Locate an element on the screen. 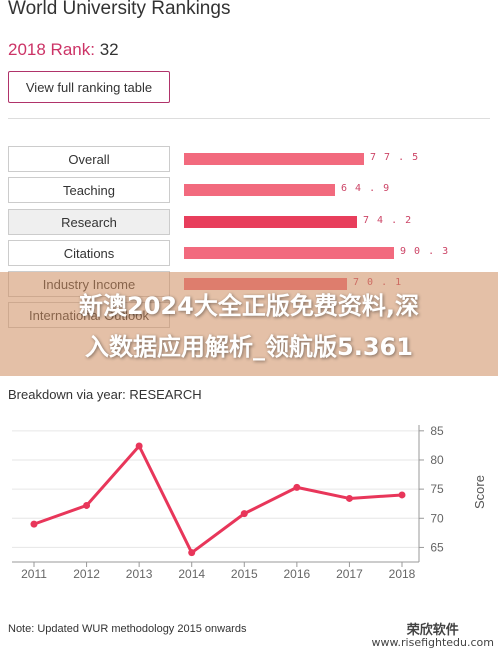 The width and height of the screenshot is (498, 651). y-tick-label: 85 is located at coordinates (437, 431).